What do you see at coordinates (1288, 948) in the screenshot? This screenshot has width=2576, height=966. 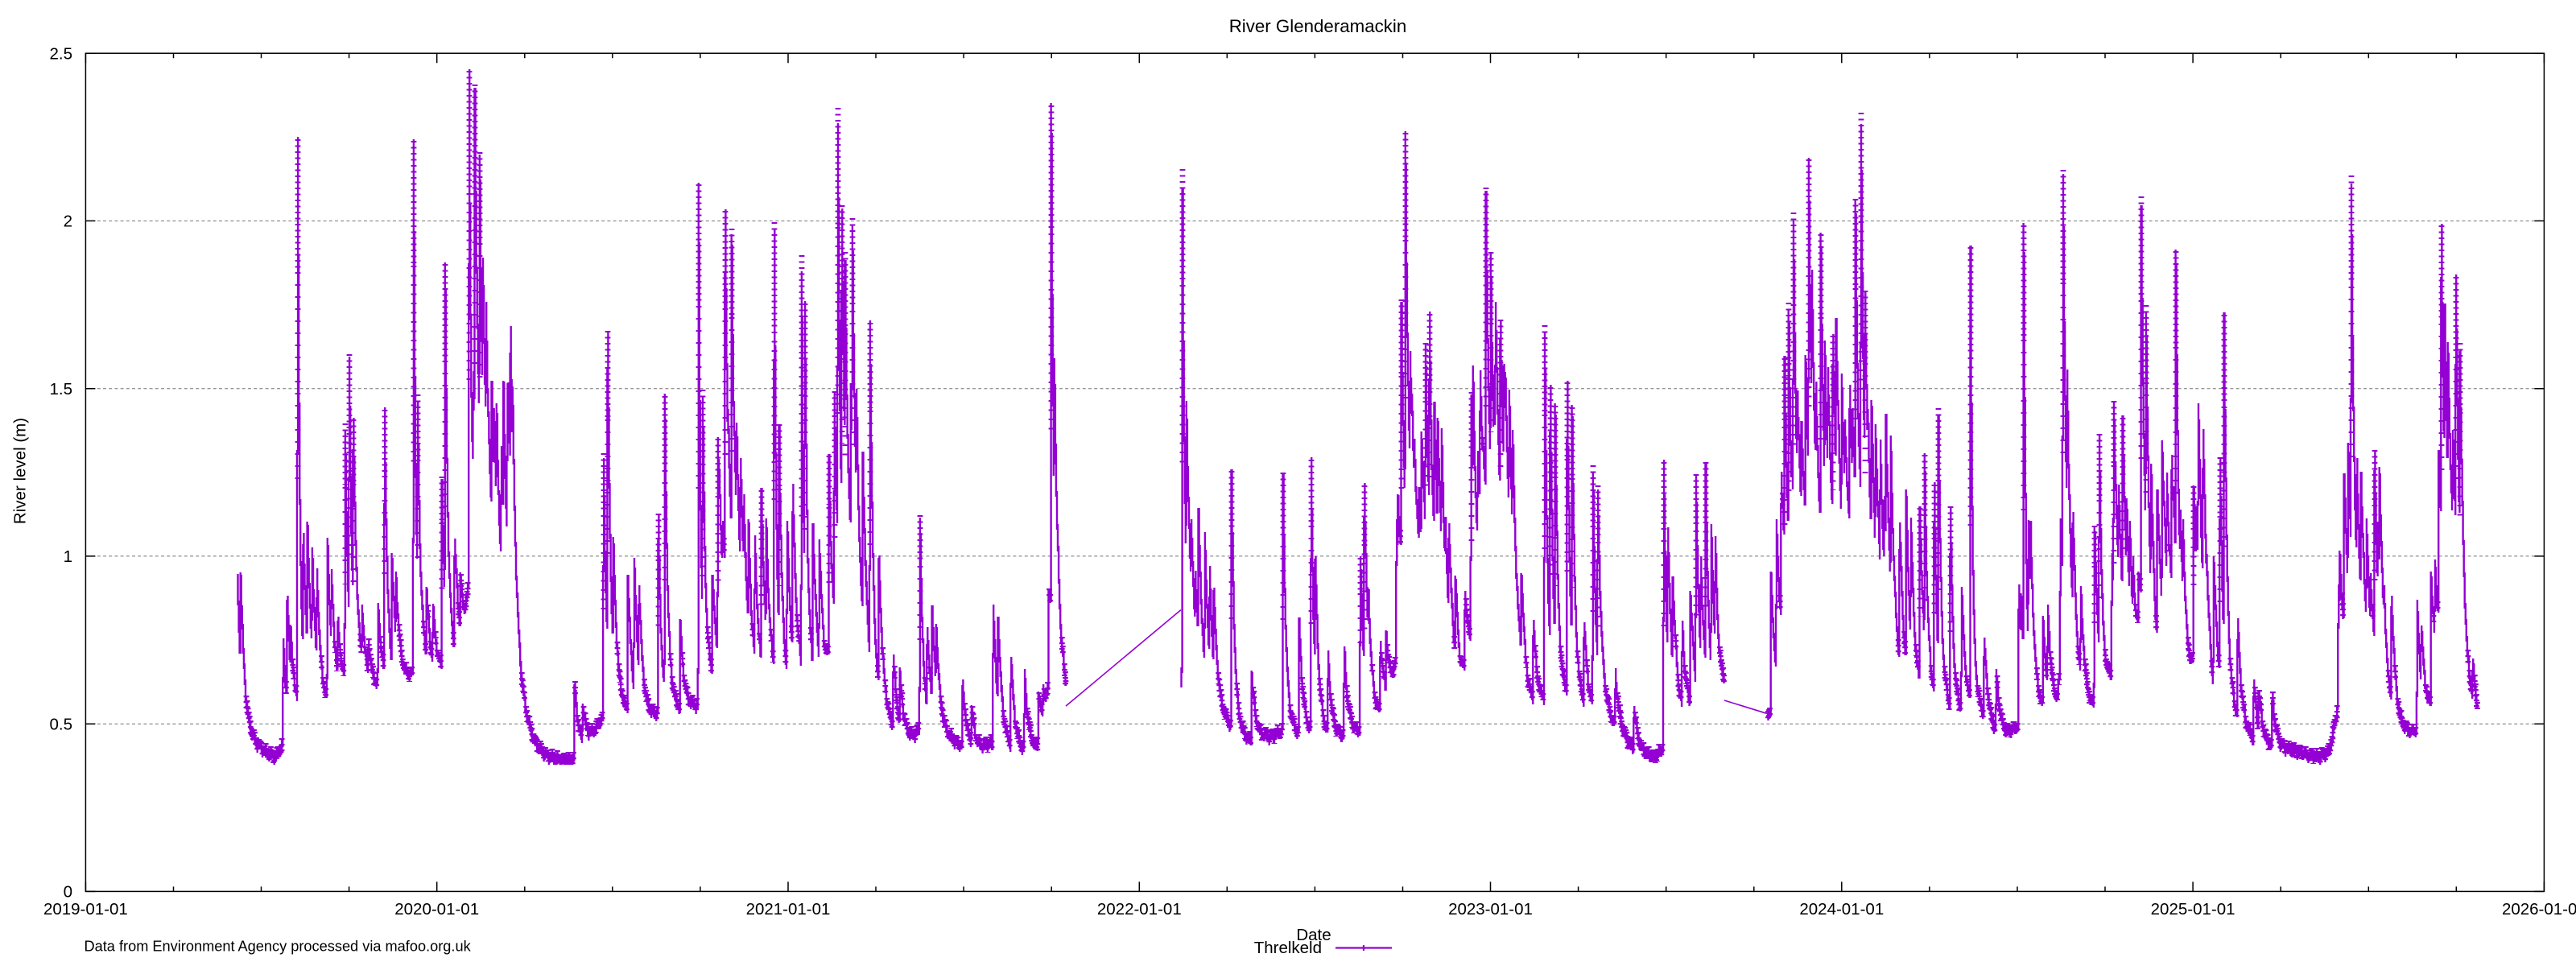 I see `svg-text: Threlkeld` at bounding box center [1288, 948].